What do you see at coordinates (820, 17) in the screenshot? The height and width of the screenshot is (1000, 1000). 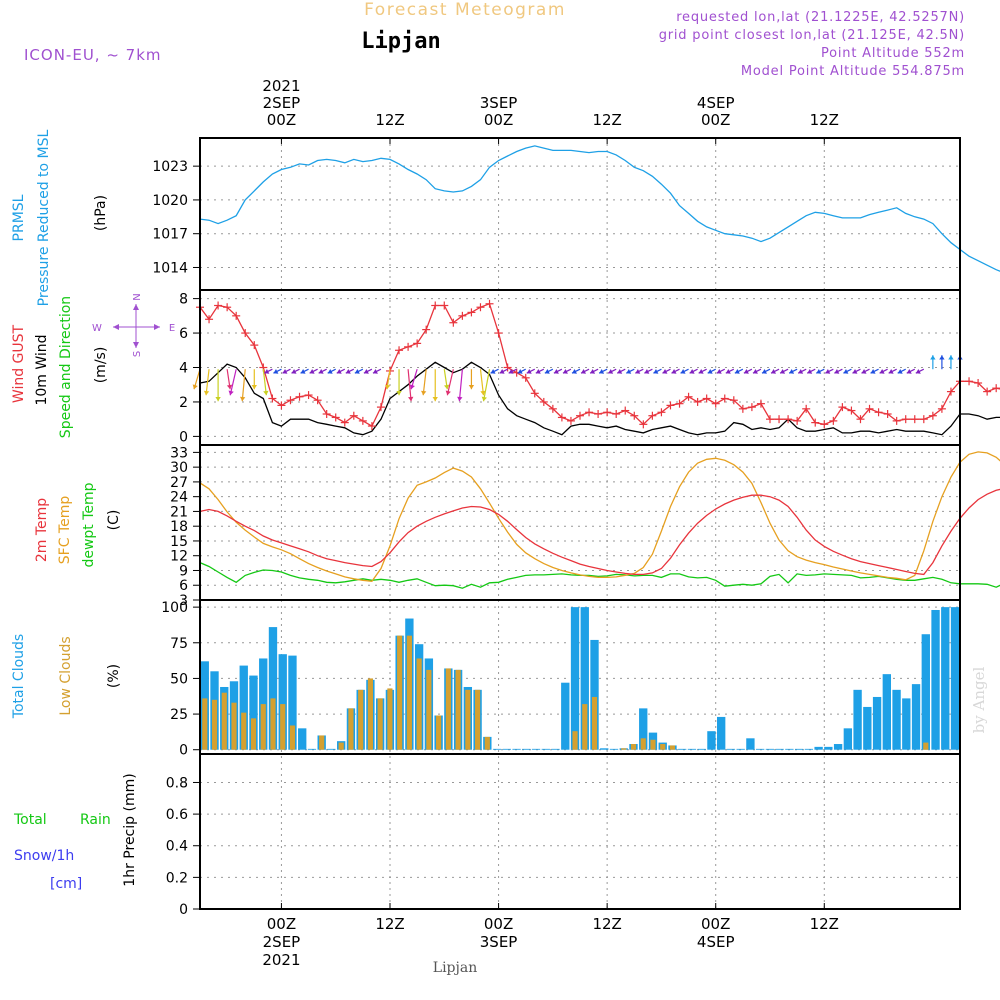 I see `requested-coords: requested lon,lat (21.1225E, 42.5257N)` at bounding box center [820, 17].